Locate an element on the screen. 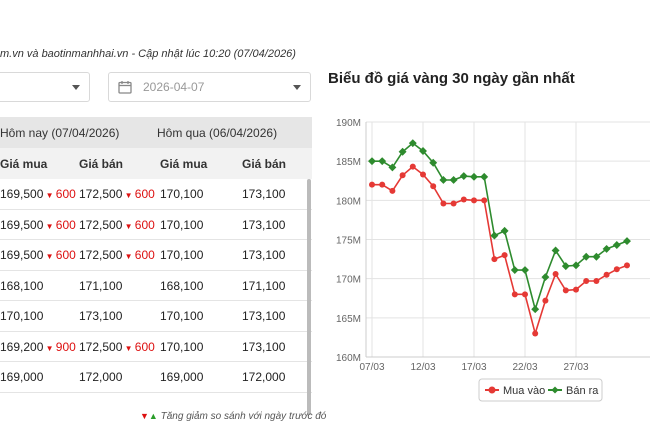 The width and height of the screenshot is (650, 433). cell-sell-yesterday: 172,000 is located at coordinates (263, 377).